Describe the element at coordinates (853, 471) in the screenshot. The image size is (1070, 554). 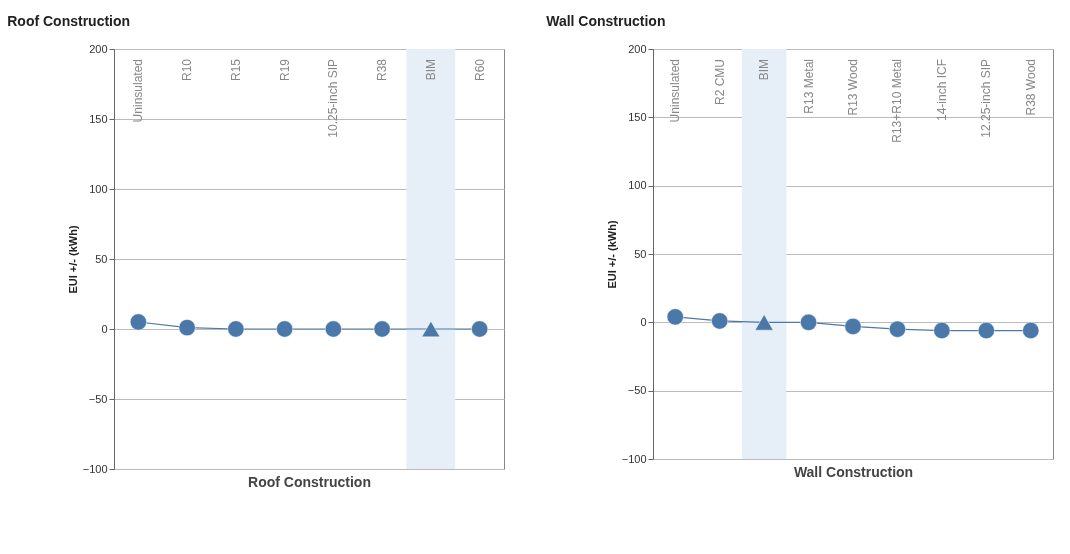
I see `x-axis-title: Wall Construction` at that location.